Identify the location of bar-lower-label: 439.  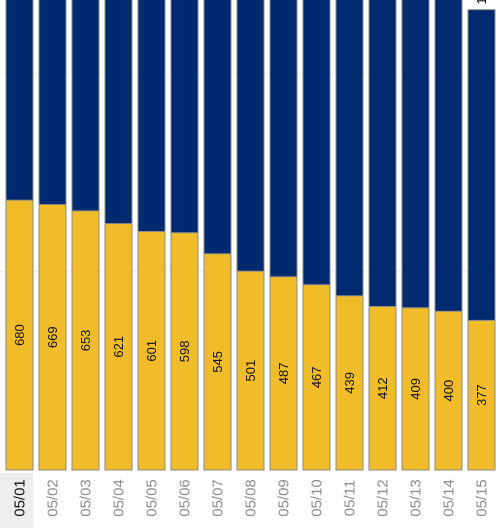
(349, 383).